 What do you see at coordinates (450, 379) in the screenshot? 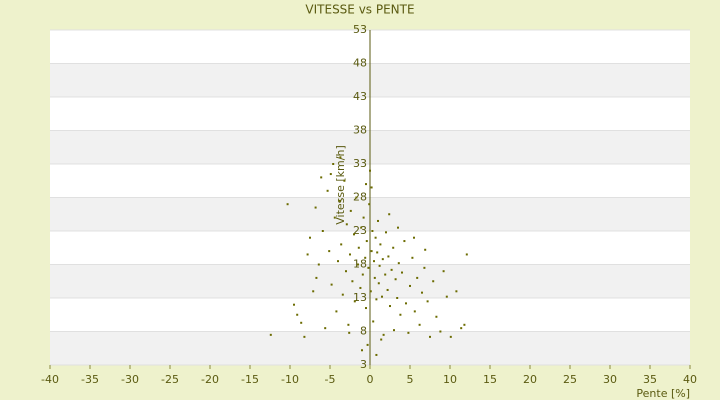
I see `x-tick-label: 10` at bounding box center [450, 379].